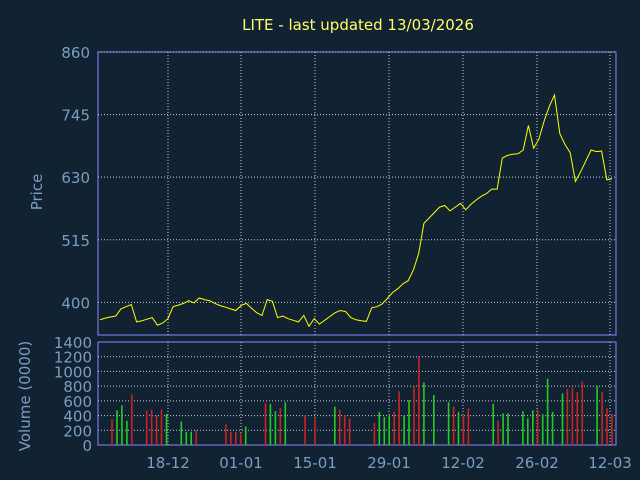 Image resolution: width=640 pixels, height=480 pixels. What do you see at coordinates (537, 463) in the screenshot?
I see `x-tick-label: 26-02` at bounding box center [537, 463].